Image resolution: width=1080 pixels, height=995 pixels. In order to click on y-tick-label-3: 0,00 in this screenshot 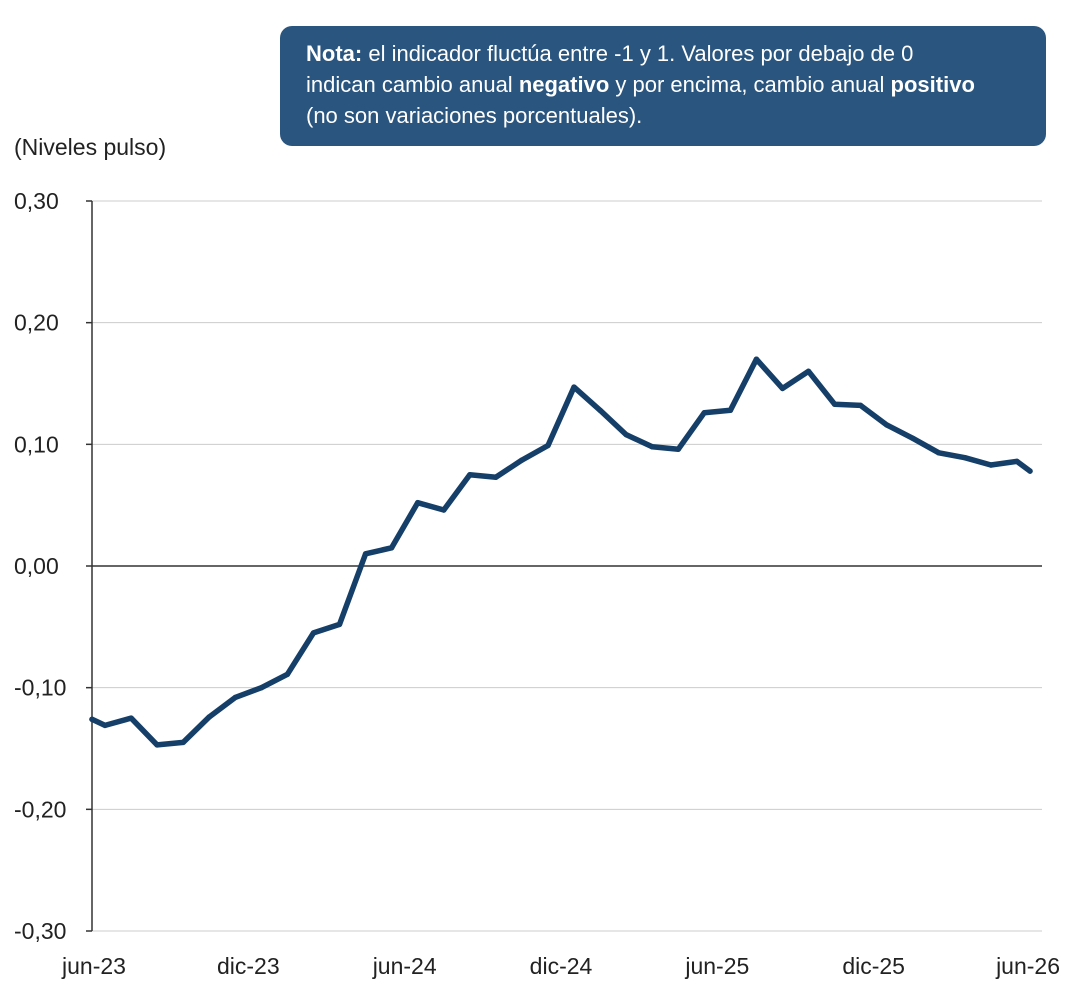, I will do `click(36, 566)`.